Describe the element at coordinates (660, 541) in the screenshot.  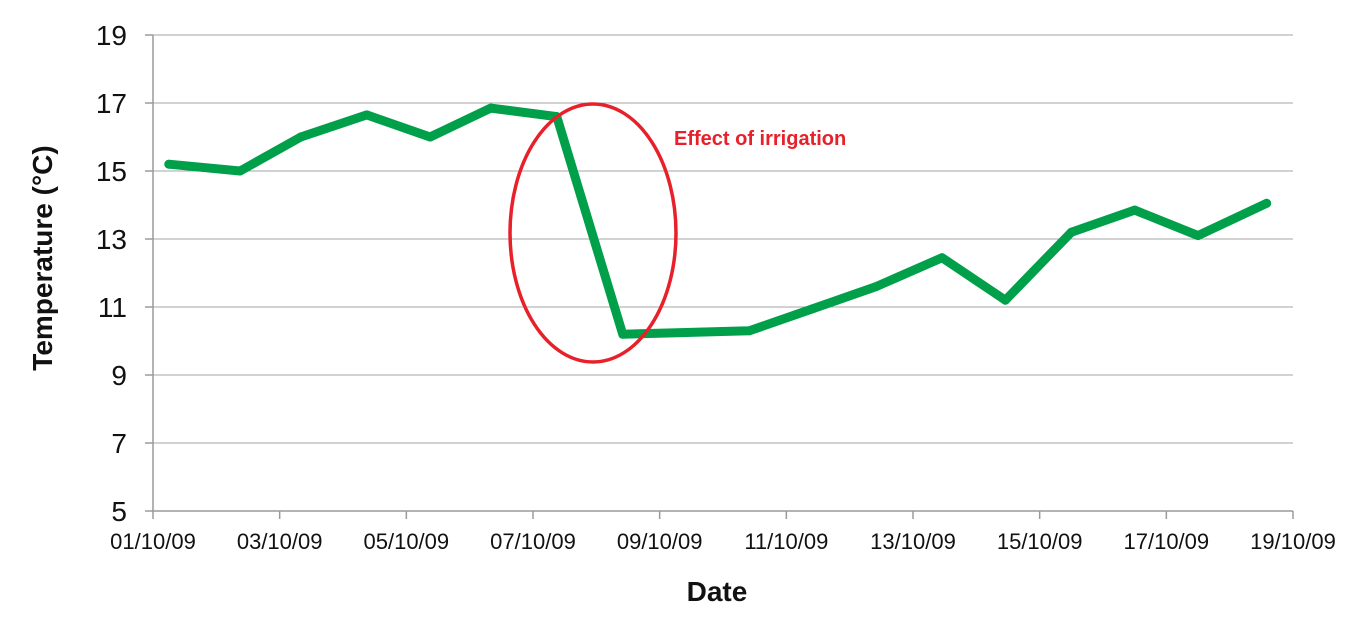
I see `x-tick-label: 09/10/09` at that location.